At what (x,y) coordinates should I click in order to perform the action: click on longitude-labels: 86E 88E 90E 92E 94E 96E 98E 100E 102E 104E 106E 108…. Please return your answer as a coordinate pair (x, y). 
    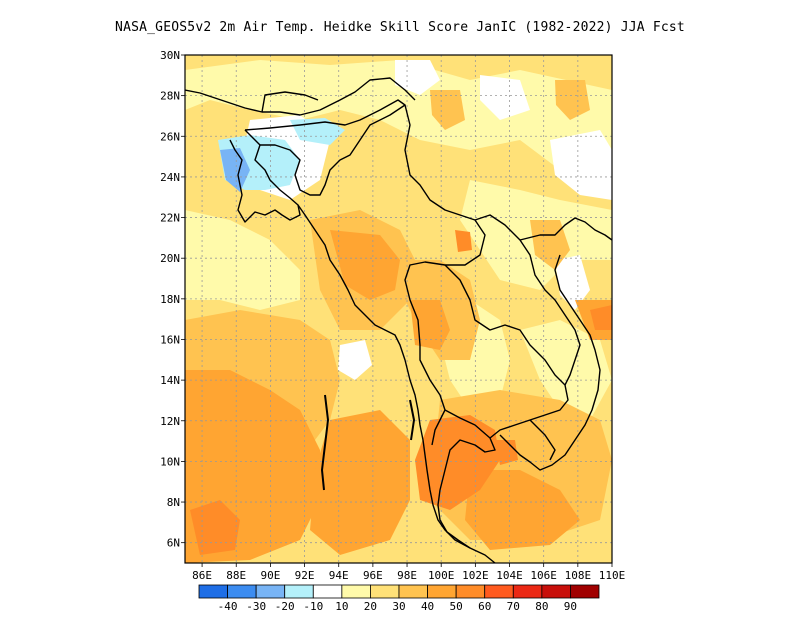
    Looking at the image, I should click on (408, 575).